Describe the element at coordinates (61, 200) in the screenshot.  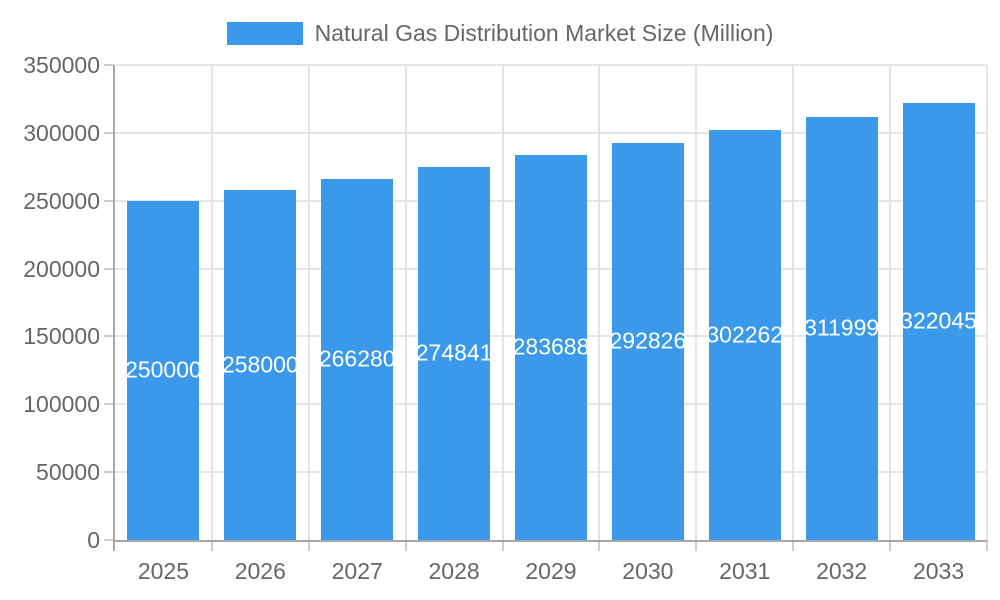
I see `y-tick-label: 250000` at that location.